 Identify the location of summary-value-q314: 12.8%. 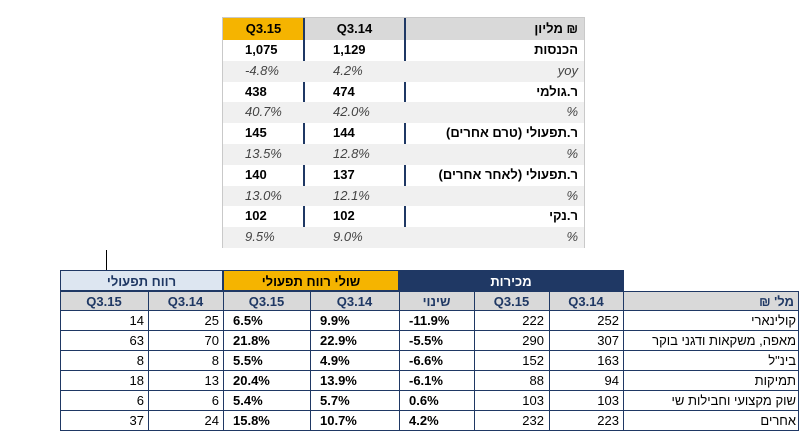
(351, 153).